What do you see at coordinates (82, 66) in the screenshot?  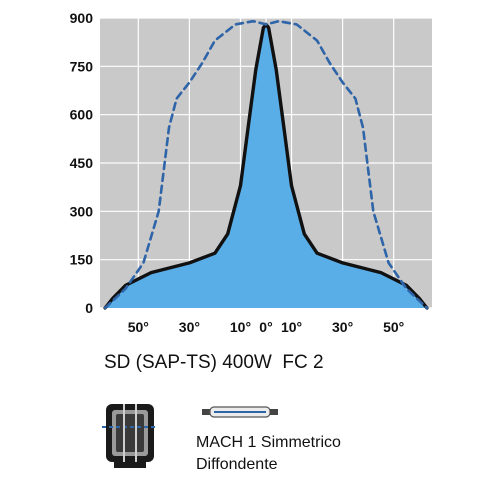 I see `y-tick-label: 750` at bounding box center [82, 66].